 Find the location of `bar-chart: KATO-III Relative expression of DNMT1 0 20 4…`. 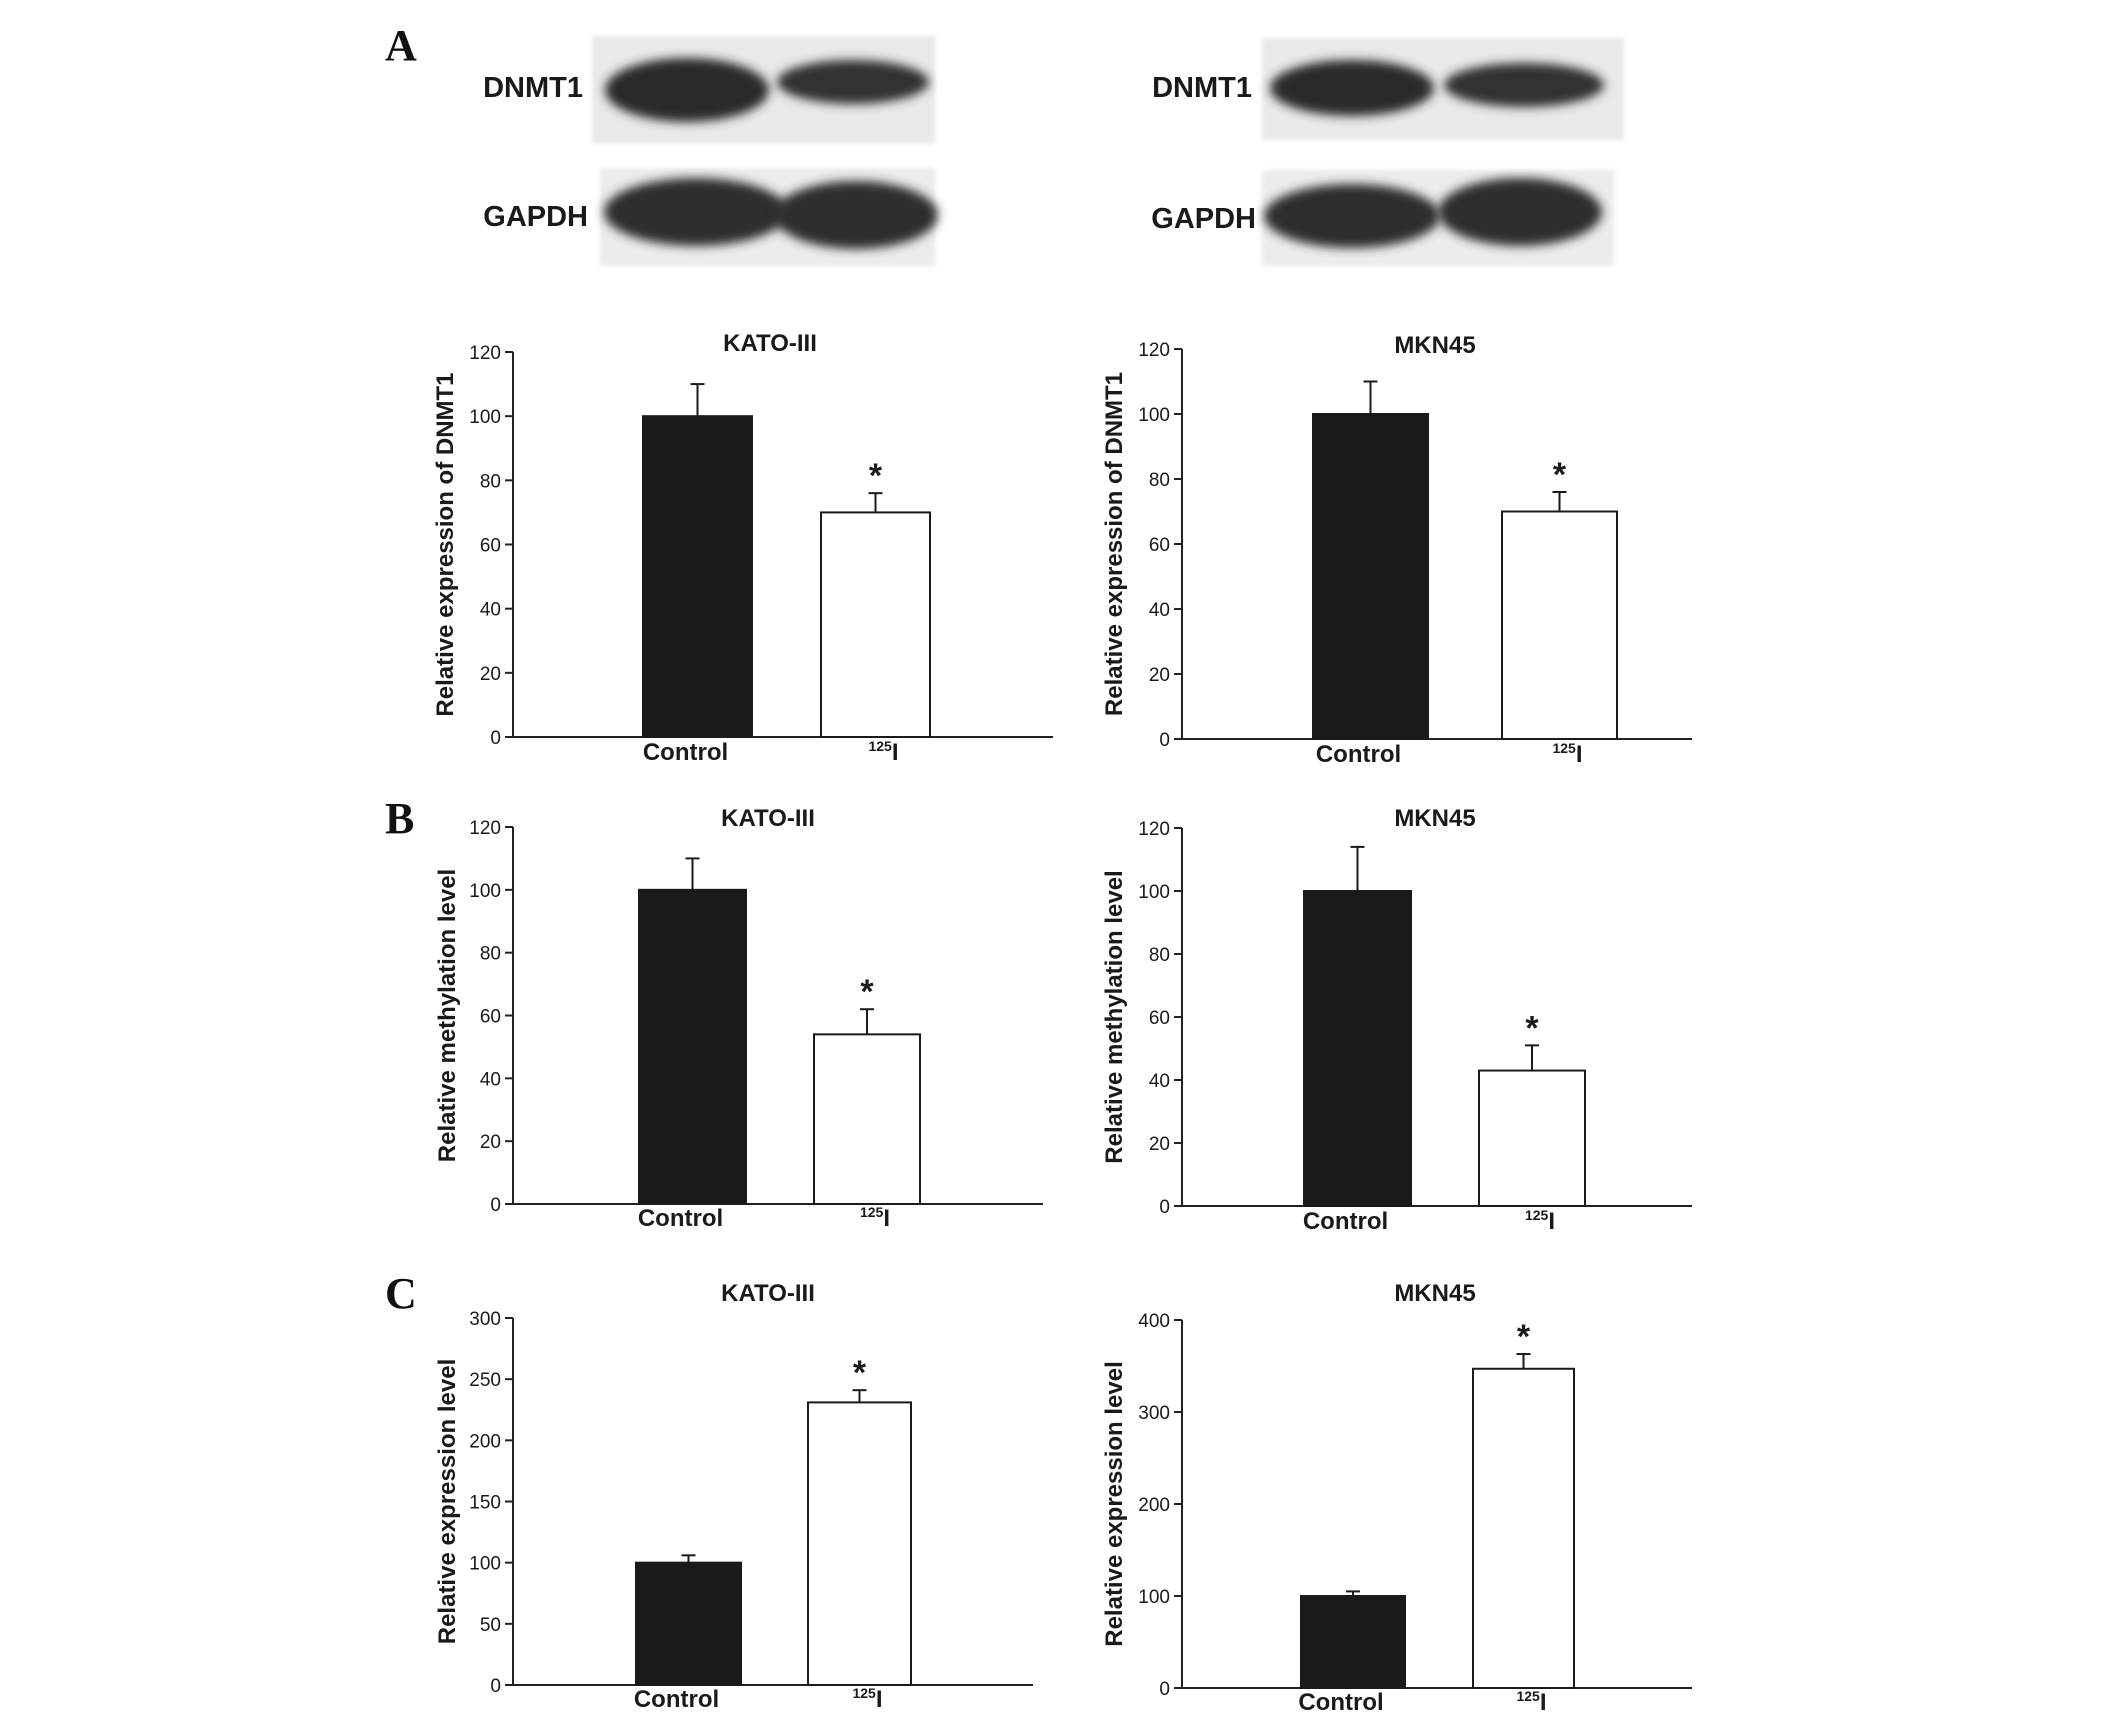

bar-chart: KATO-III Relative expression of DNMT1 0 20 4… is located at coordinates (742, 548).